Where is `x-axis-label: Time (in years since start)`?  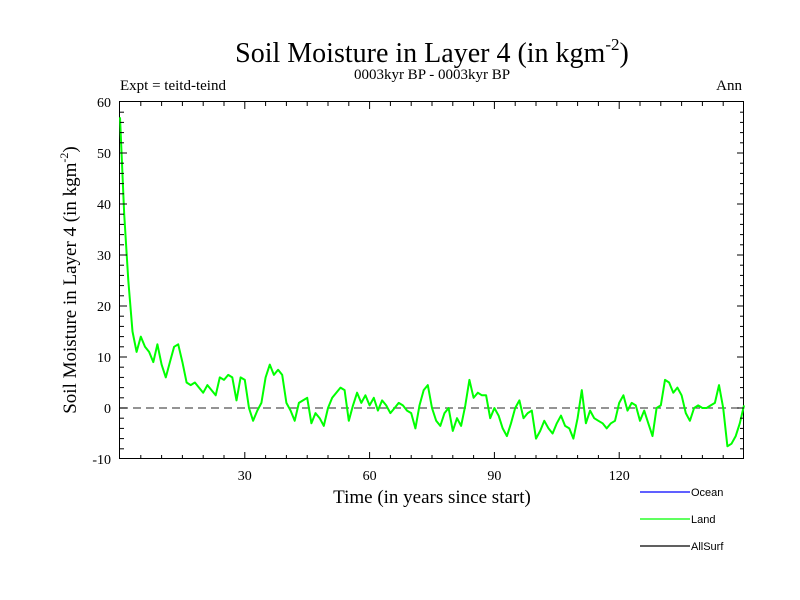
x-axis-label: Time (in years since start) is located at coordinates (432, 497).